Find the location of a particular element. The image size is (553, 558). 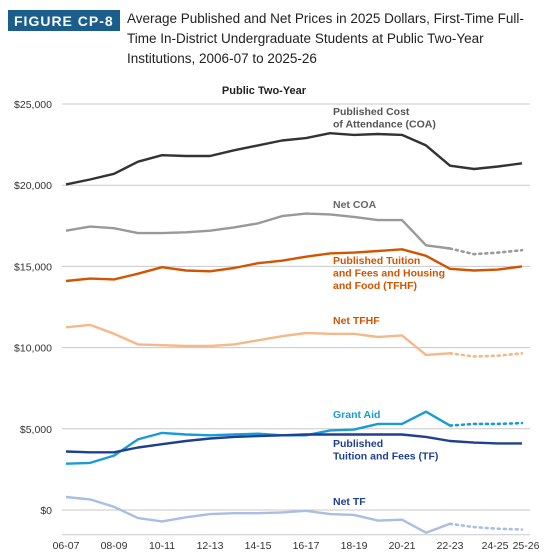

series-label: Net TF is located at coordinates (349, 502).